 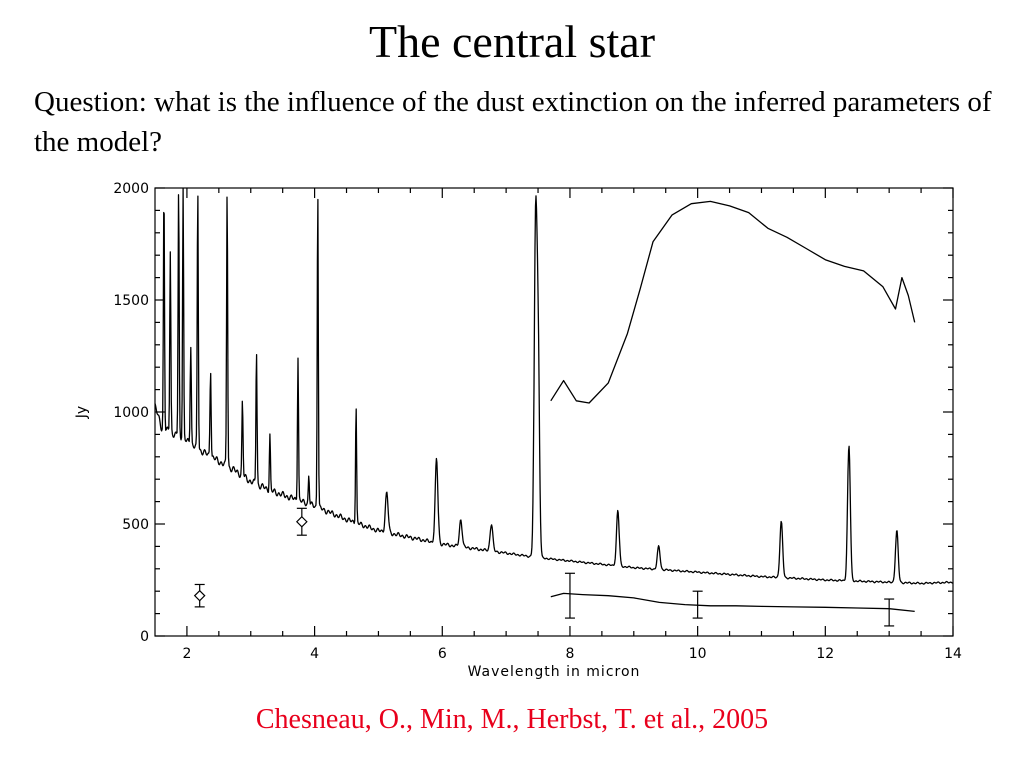 What do you see at coordinates (554, 672) in the screenshot?
I see `x-axis-label: Wavelength in micron` at bounding box center [554, 672].